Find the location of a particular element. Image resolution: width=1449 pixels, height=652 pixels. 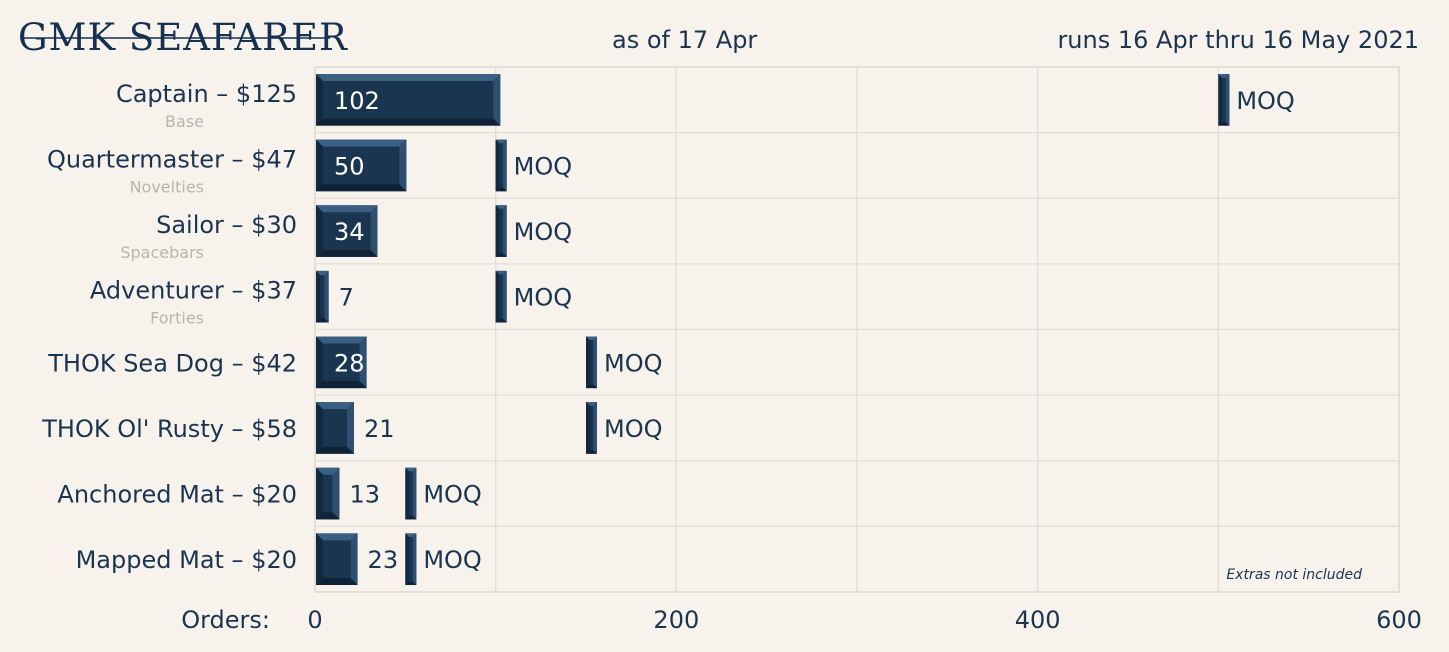

x-tick-label: 400 is located at coordinates (1038, 620).